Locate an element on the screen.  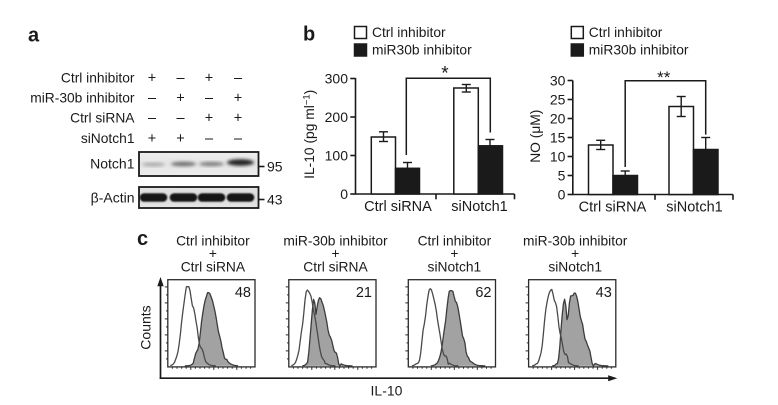
svg-text: Counts is located at coordinates (146, 327).